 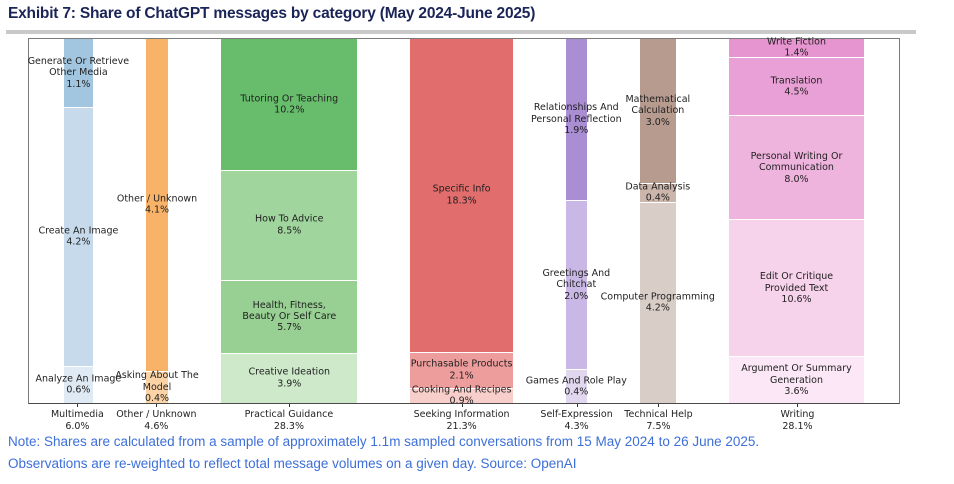 I want to click on segment-label: Creative Ideation 3.9%, so click(x=289, y=378).